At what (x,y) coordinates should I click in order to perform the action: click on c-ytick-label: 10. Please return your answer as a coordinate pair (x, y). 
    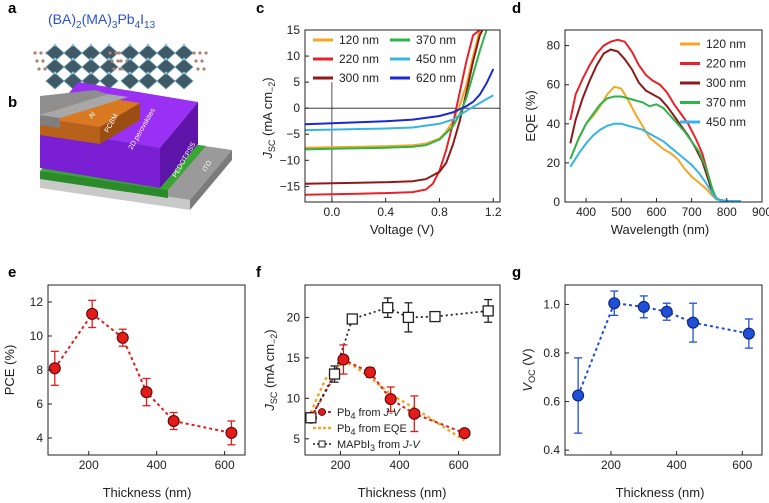
    Looking at the image, I should click on (294, 56).